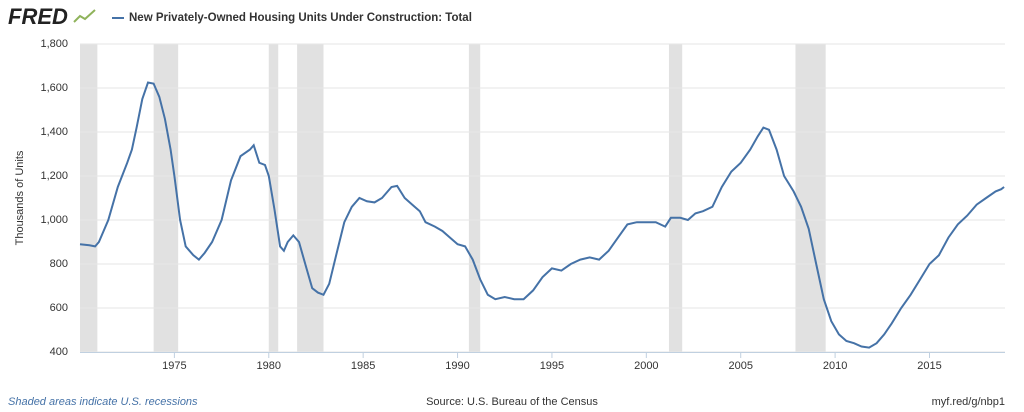 This screenshot has height=412, width=1024. I want to click on x-tick-label: 1980, so click(269, 366).